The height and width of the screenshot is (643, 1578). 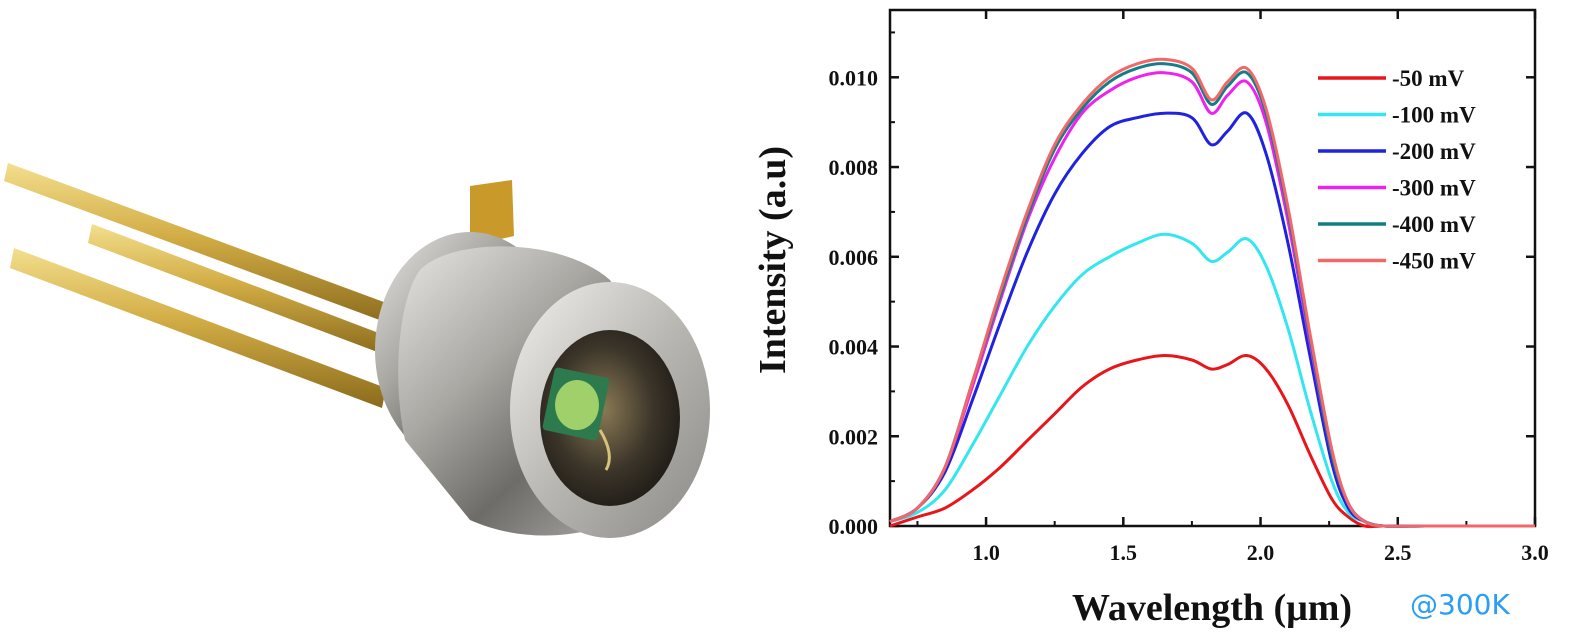 What do you see at coordinates (1434, 261) in the screenshot?
I see `legend-label: -450 mV` at bounding box center [1434, 261].